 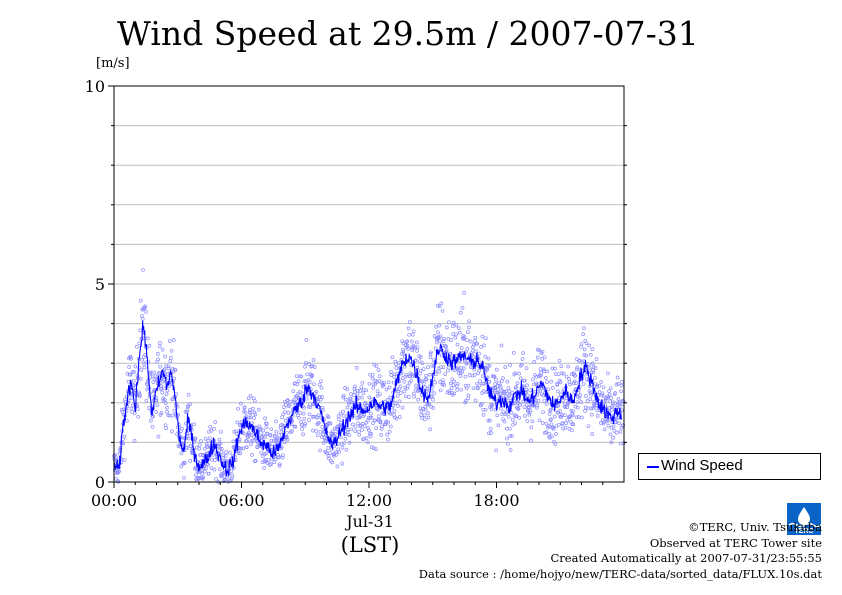 I want to click on y-tick-label: 10, so click(x=95, y=86).